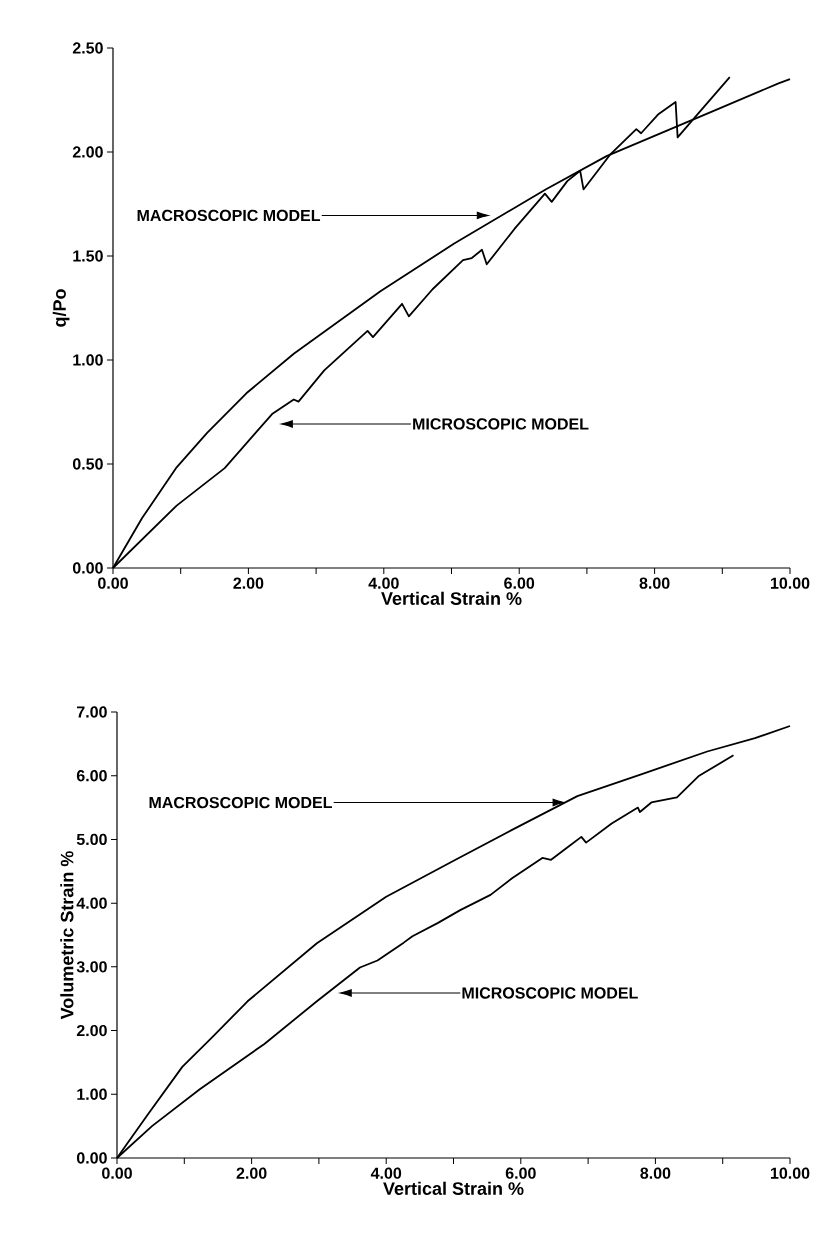  Describe the element at coordinates (92, 712) in the screenshot. I see `y-tick-label: 7.00` at that location.